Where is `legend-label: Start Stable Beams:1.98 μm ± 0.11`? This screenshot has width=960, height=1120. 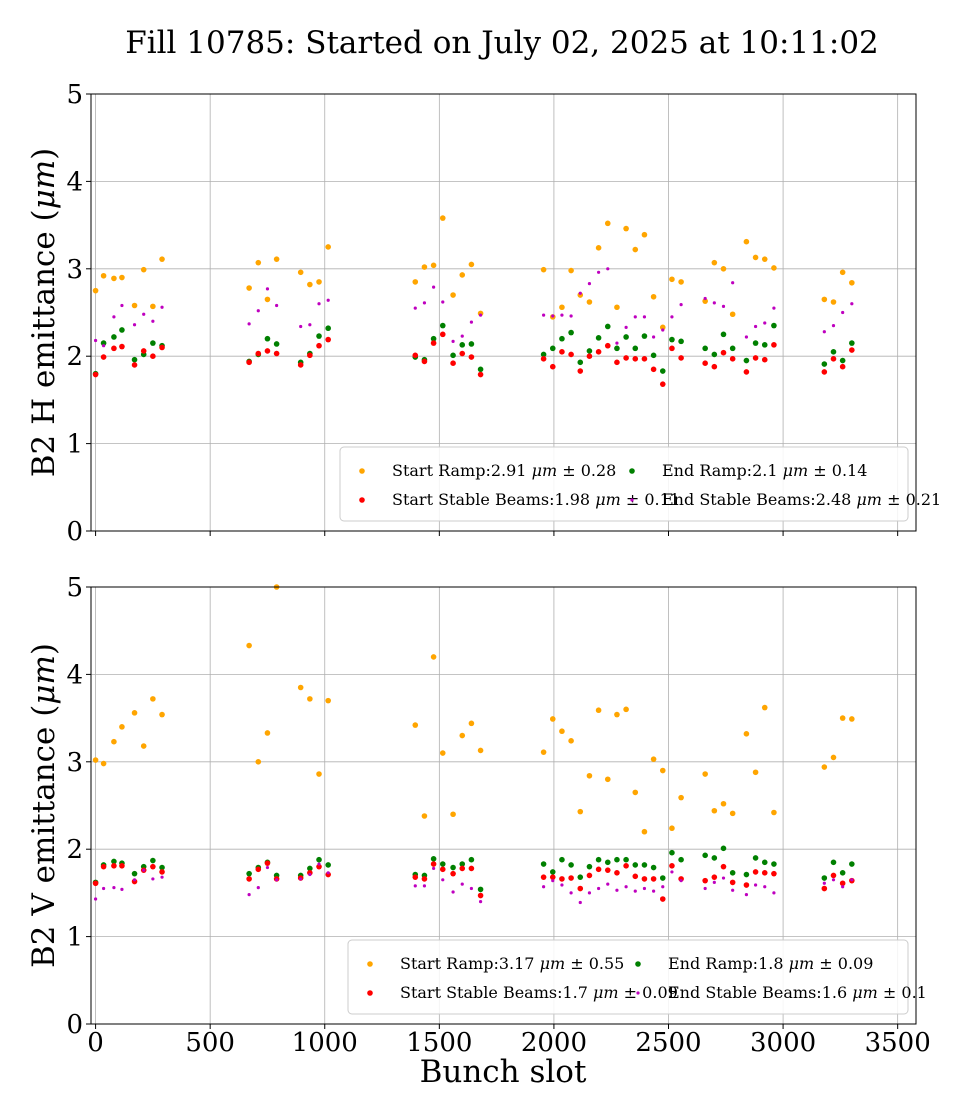 legend-label: Start Stable Beams:1.98 μm ± 0.11 is located at coordinates (536, 499).